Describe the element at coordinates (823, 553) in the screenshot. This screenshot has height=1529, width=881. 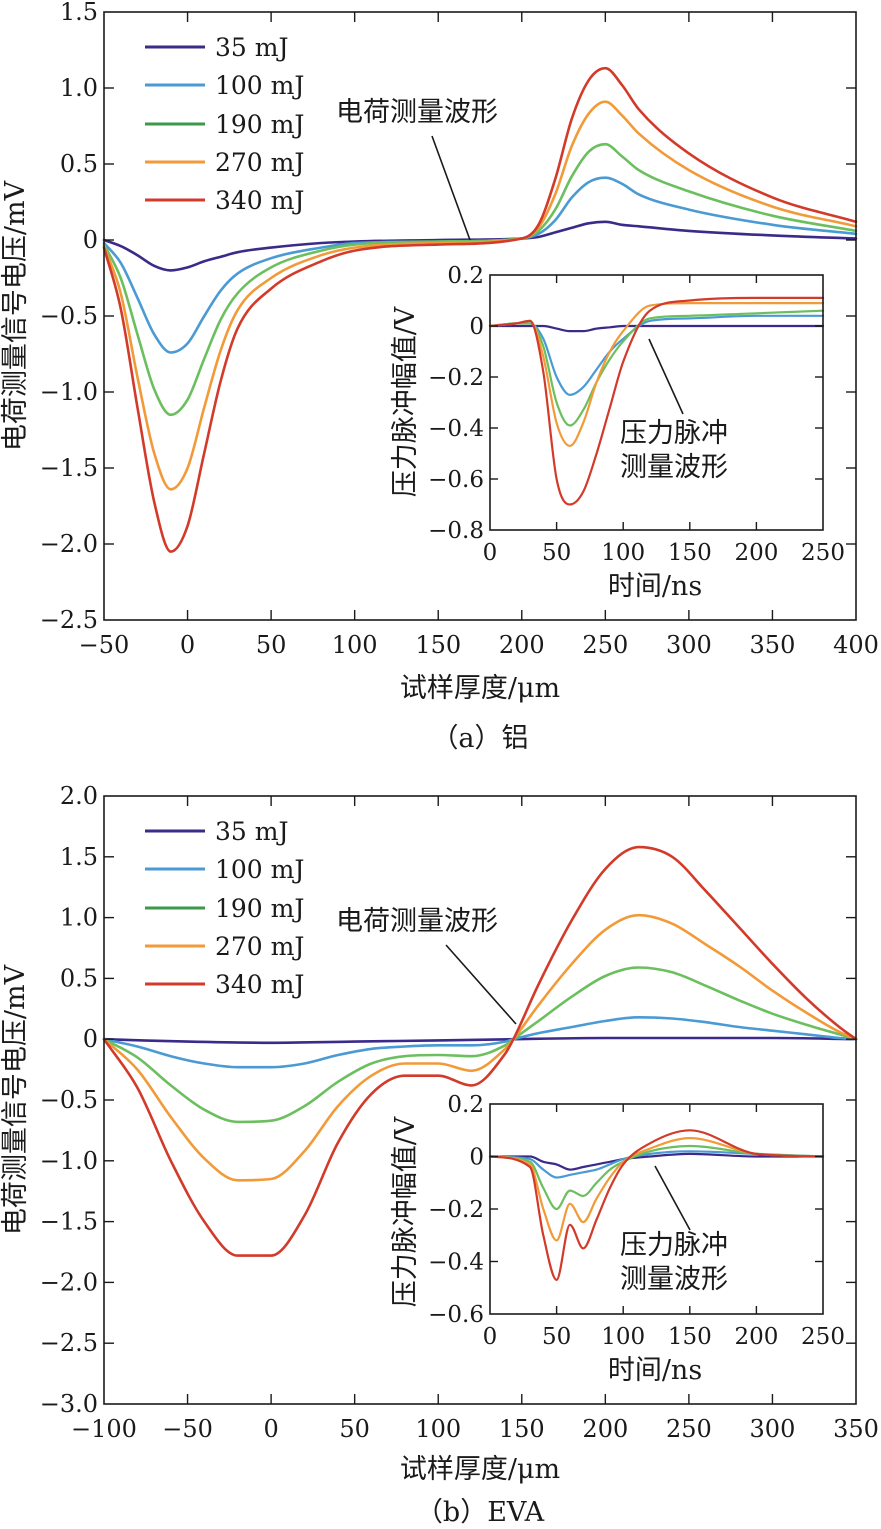
I see `panel-a-inset-xtick-label: 250` at that location.